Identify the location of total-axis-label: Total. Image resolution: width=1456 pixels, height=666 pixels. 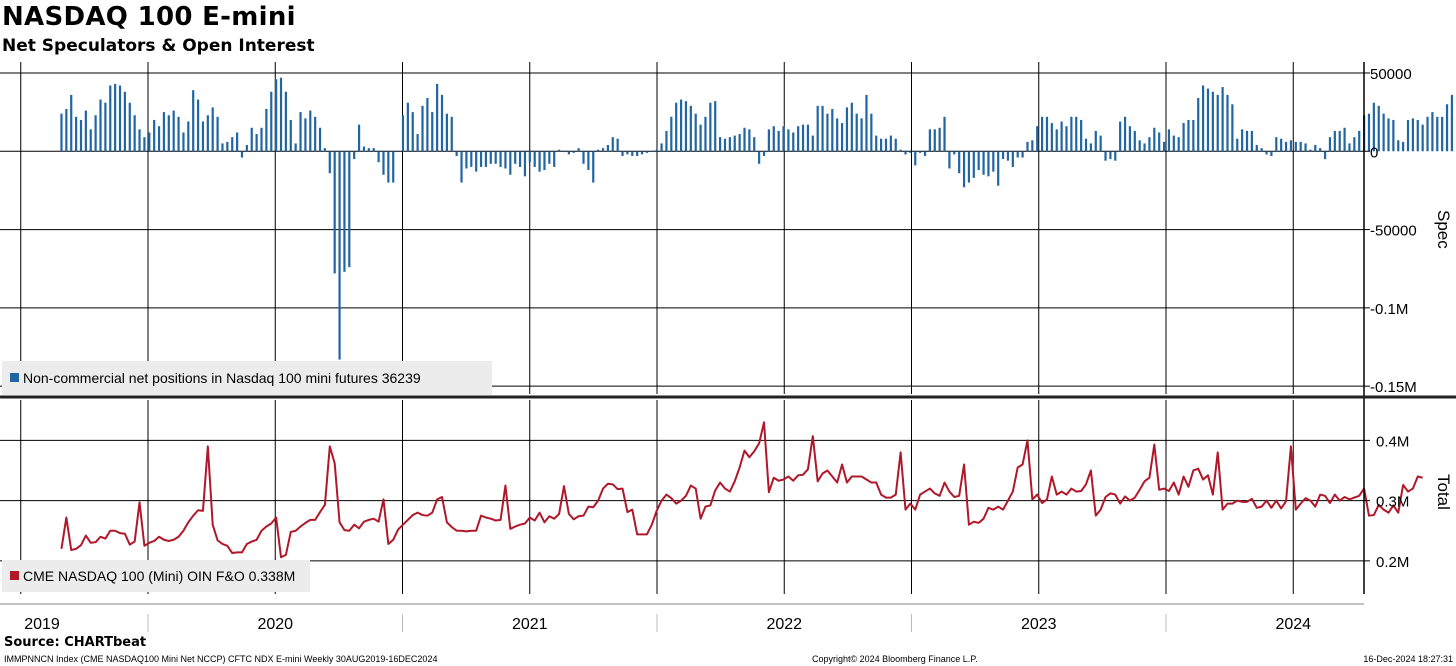
(1443, 492).